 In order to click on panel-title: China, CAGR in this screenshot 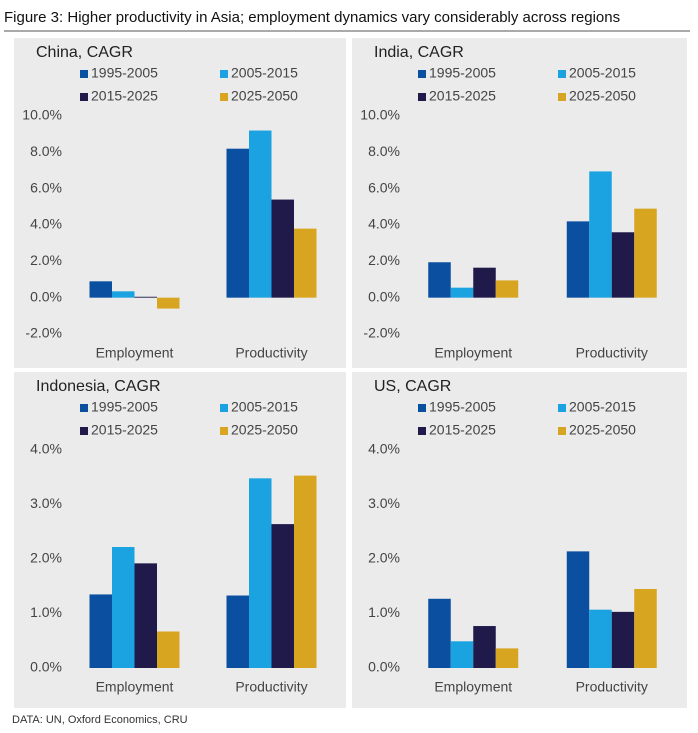, I will do `click(84, 52)`.